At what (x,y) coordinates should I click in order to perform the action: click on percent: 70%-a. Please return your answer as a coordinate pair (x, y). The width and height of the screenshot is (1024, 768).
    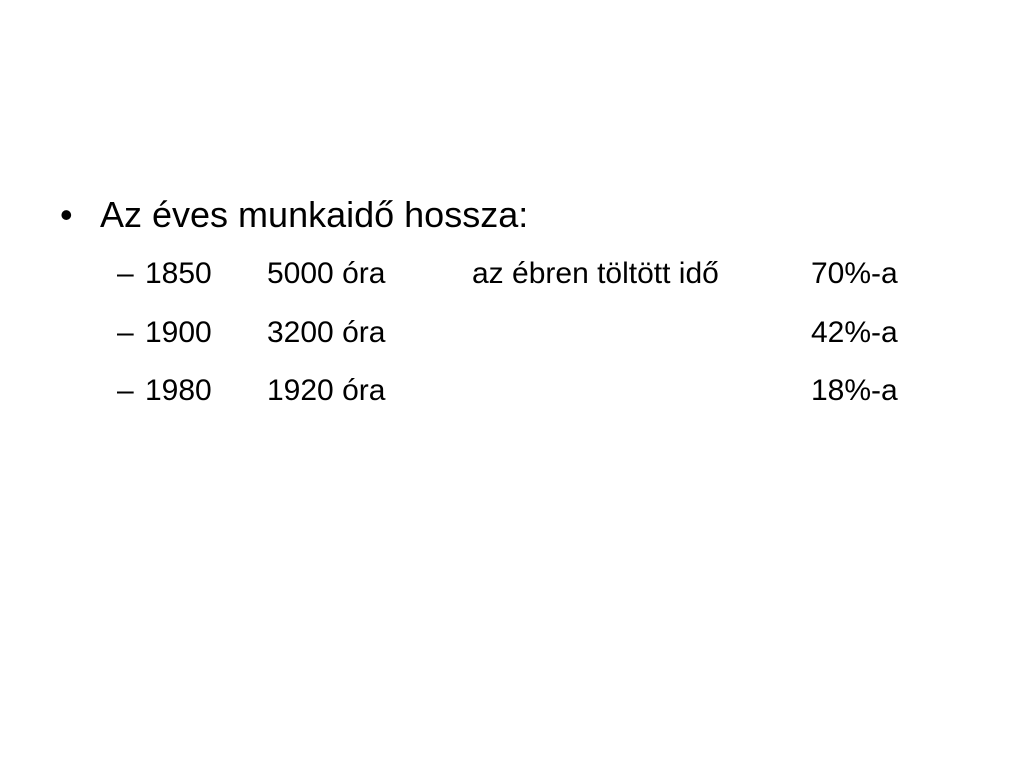
    Looking at the image, I should click on (854, 273).